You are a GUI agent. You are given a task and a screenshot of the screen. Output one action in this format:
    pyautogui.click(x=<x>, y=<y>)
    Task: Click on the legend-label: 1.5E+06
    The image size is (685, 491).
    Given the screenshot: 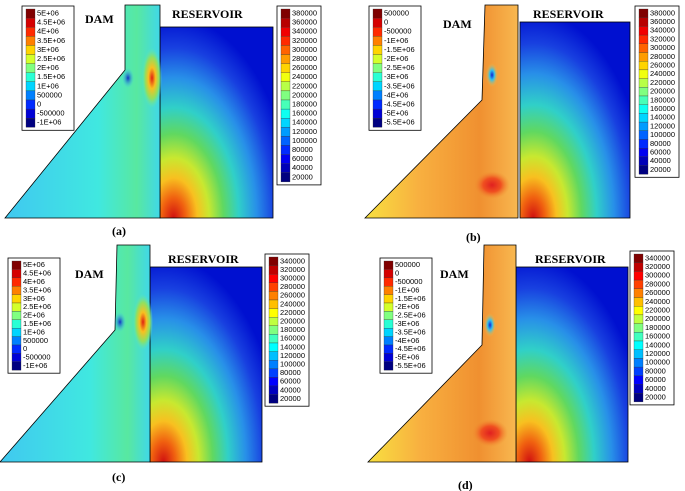 What is the action you would take?
    pyautogui.click(x=51, y=76)
    